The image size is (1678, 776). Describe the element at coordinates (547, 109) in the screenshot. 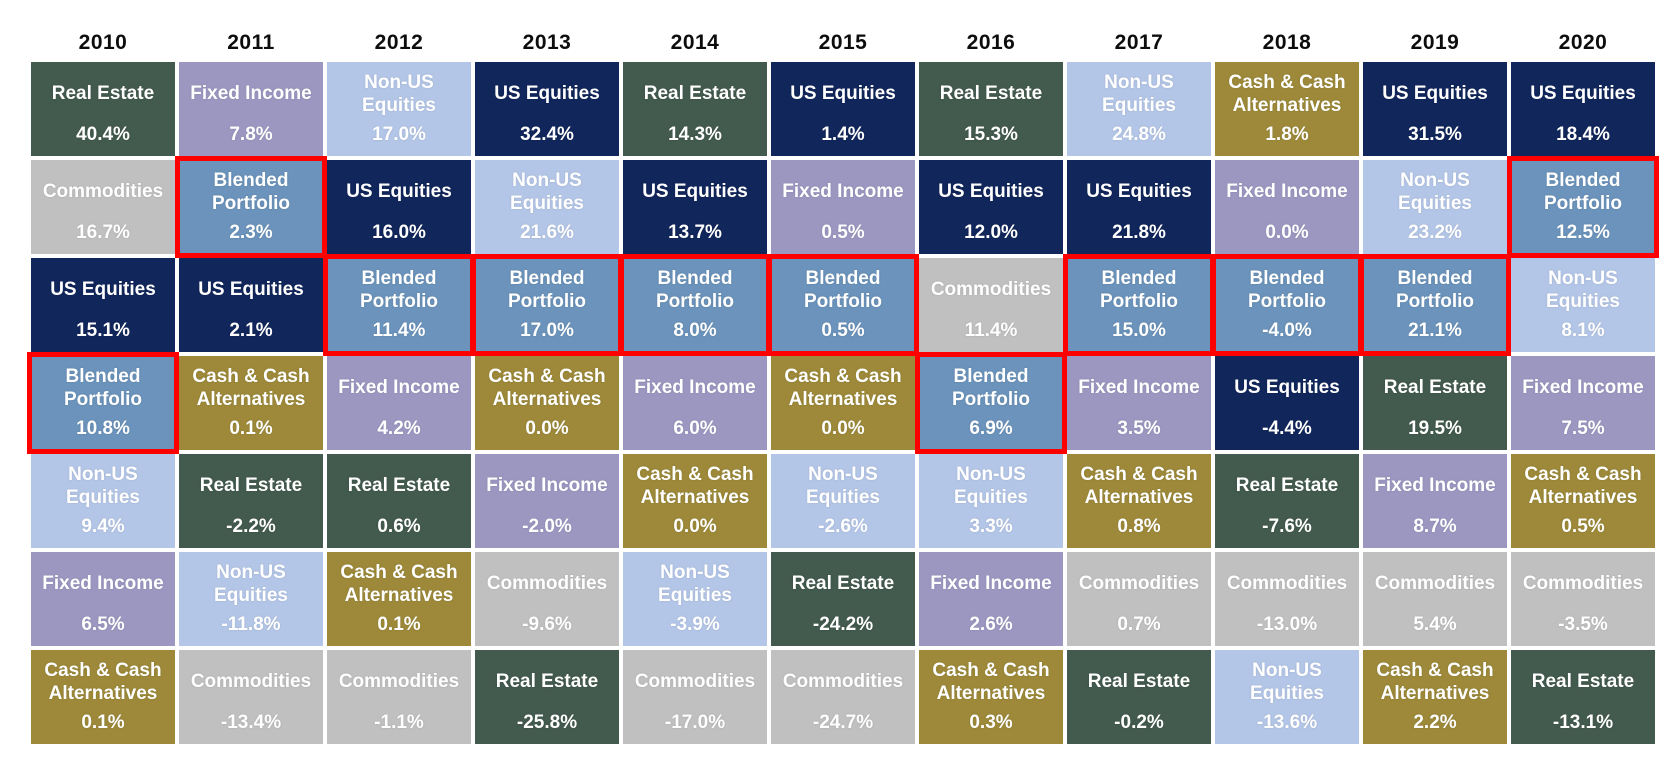

I see `asset-cell: US Equities 32.4%` at that location.